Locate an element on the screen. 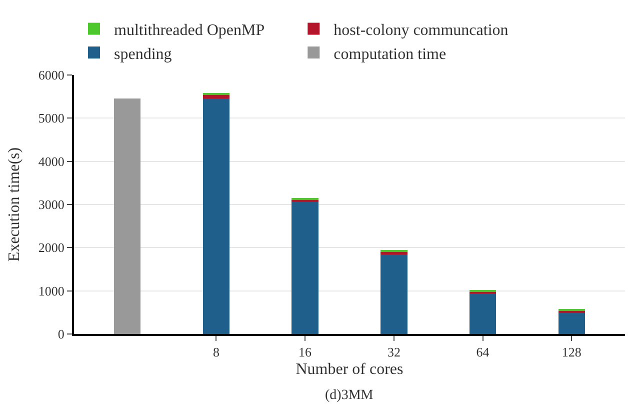 The height and width of the screenshot is (409, 640). x-tick-label: 8 is located at coordinates (216, 352).